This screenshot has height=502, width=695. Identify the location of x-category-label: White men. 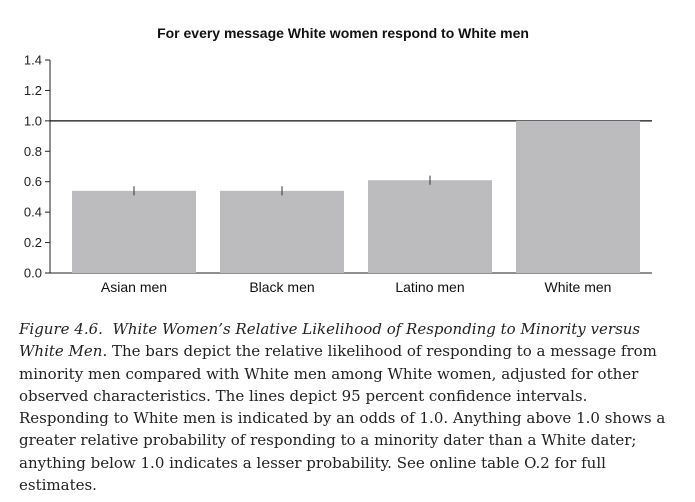
(578, 287).